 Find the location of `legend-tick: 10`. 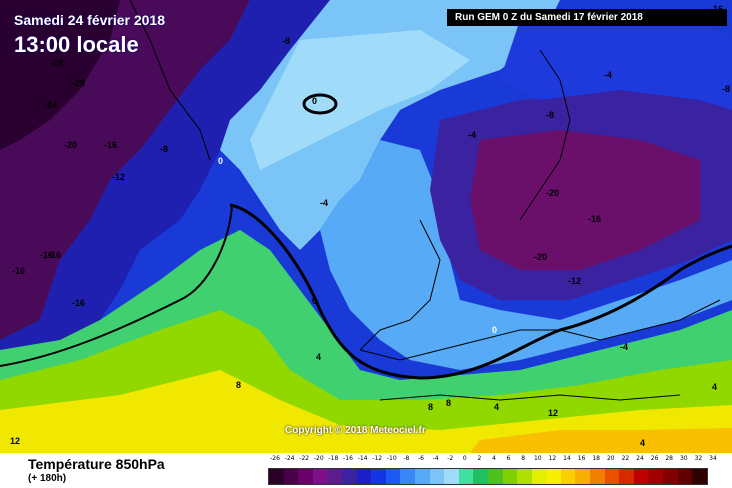

legend-tick: 10 is located at coordinates (537, 458).